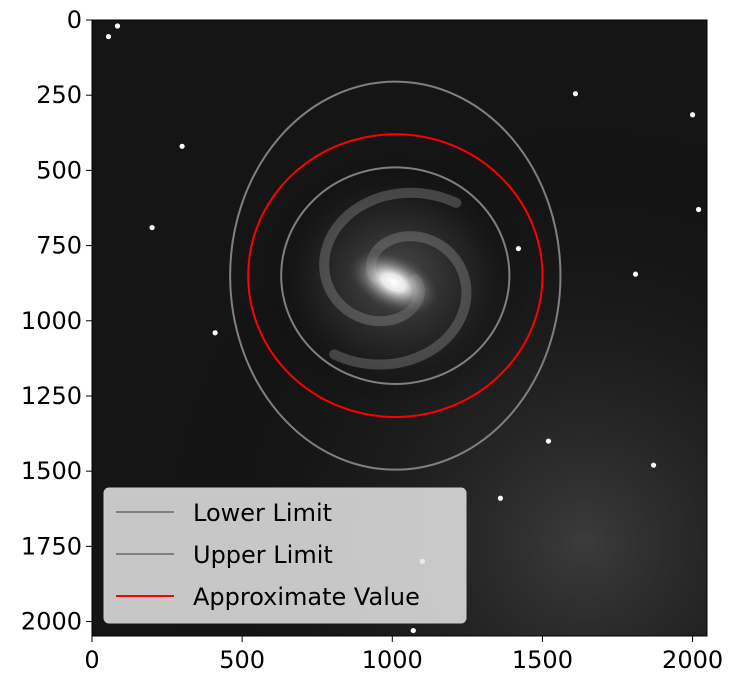  Describe the element at coordinates (59, 95) in the screenshot. I see `y-tick-label: 250` at that location.